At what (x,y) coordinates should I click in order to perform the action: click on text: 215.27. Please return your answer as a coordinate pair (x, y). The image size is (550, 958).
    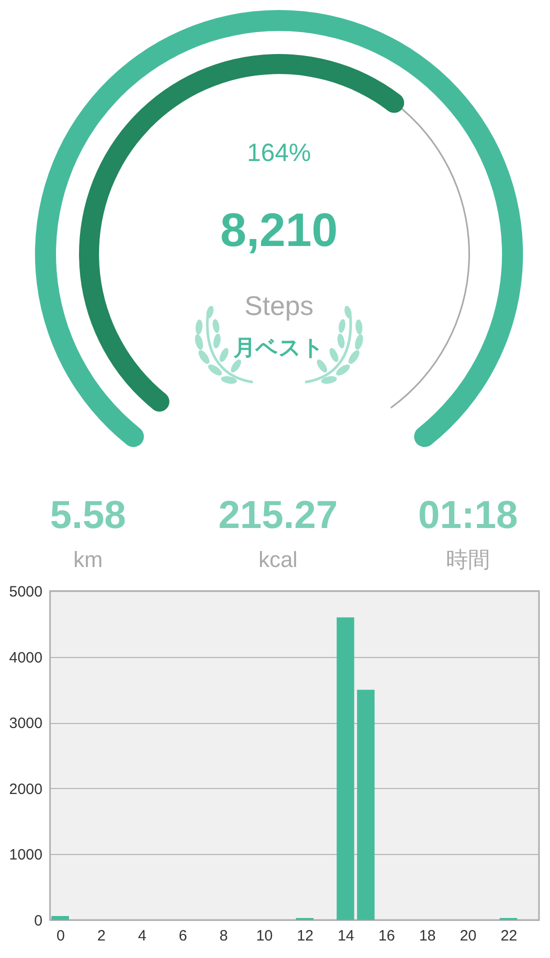
    Looking at the image, I should click on (278, 515).